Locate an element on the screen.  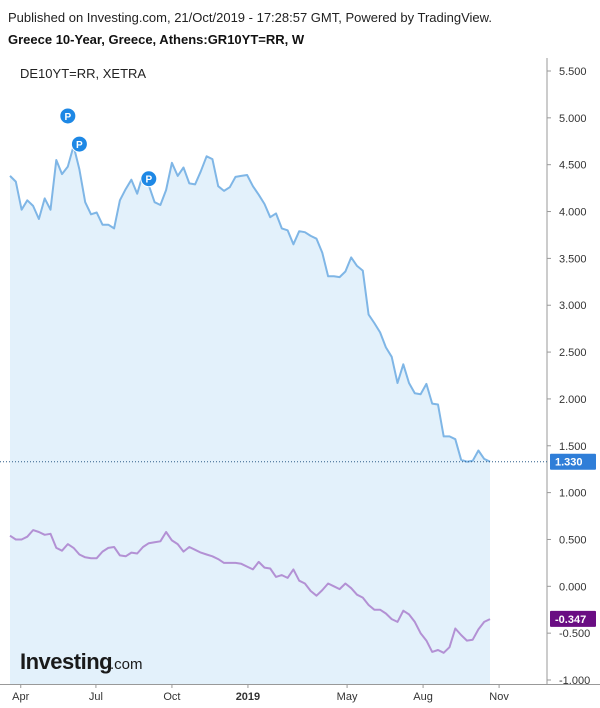
germany-series-line is located at coordinates (250, 591).